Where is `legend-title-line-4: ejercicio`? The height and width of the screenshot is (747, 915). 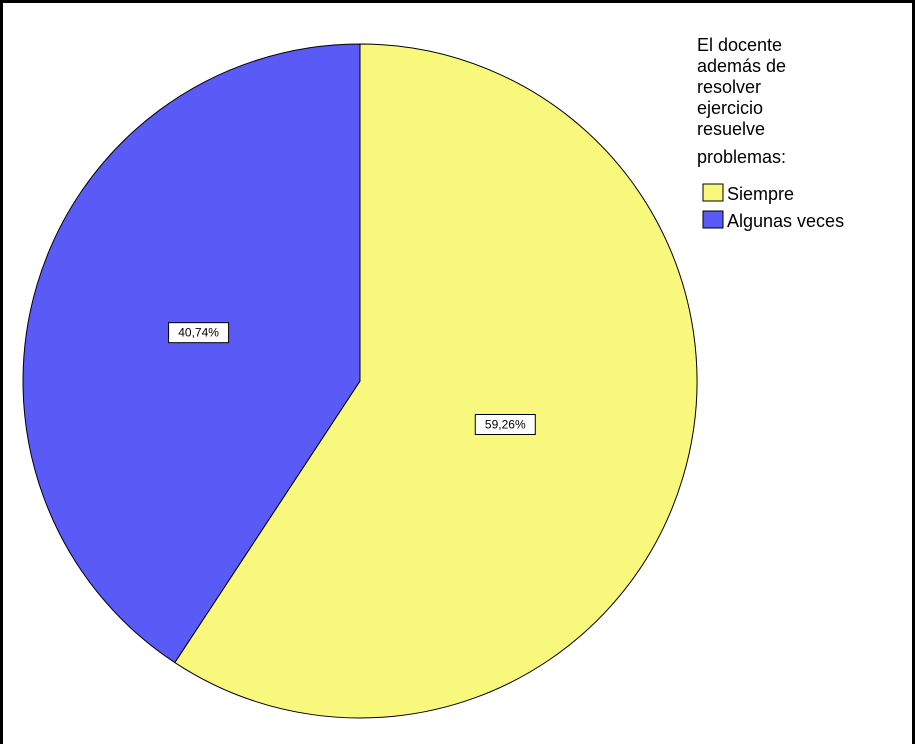 legend-title-line-4: ejercicio is located at coordinates (730, 108).